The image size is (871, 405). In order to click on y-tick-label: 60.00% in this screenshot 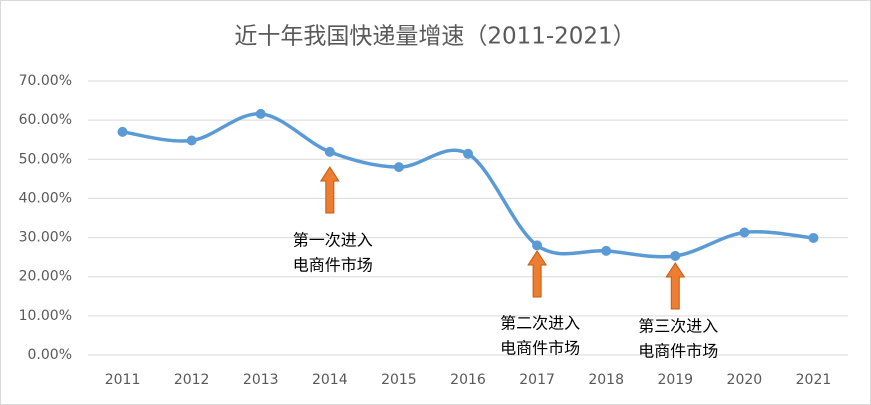, I will do `click(45, 120)`.